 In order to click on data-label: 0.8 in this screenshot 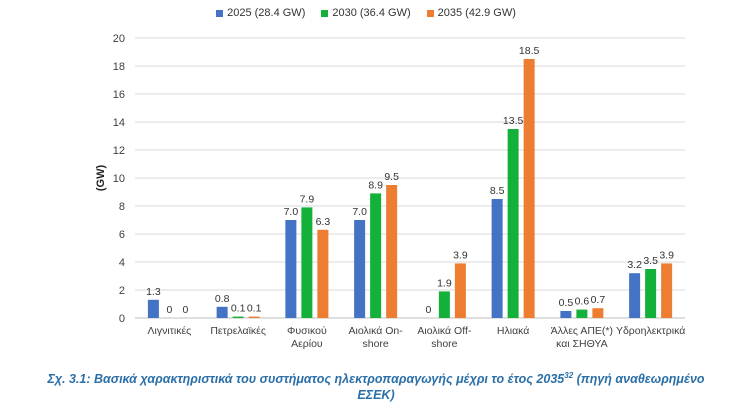, I will do `click(222, 299)`.